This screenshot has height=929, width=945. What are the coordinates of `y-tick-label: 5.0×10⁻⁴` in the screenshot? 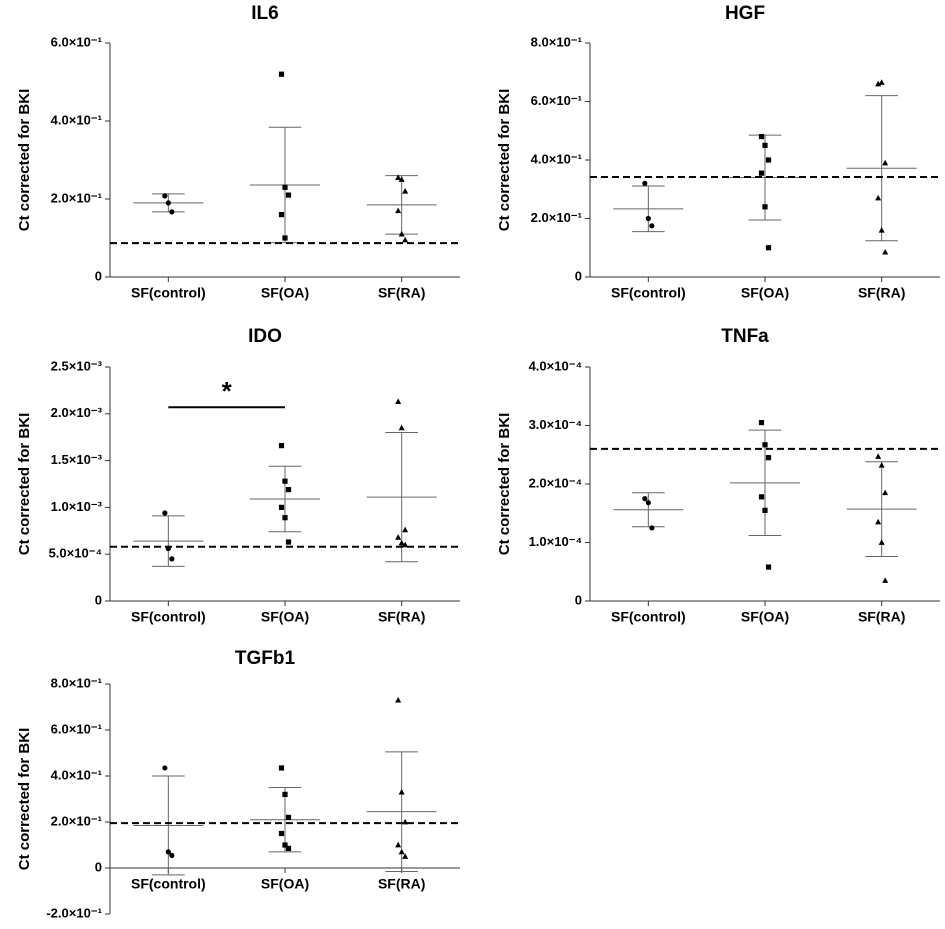 It's located at (75, 553).